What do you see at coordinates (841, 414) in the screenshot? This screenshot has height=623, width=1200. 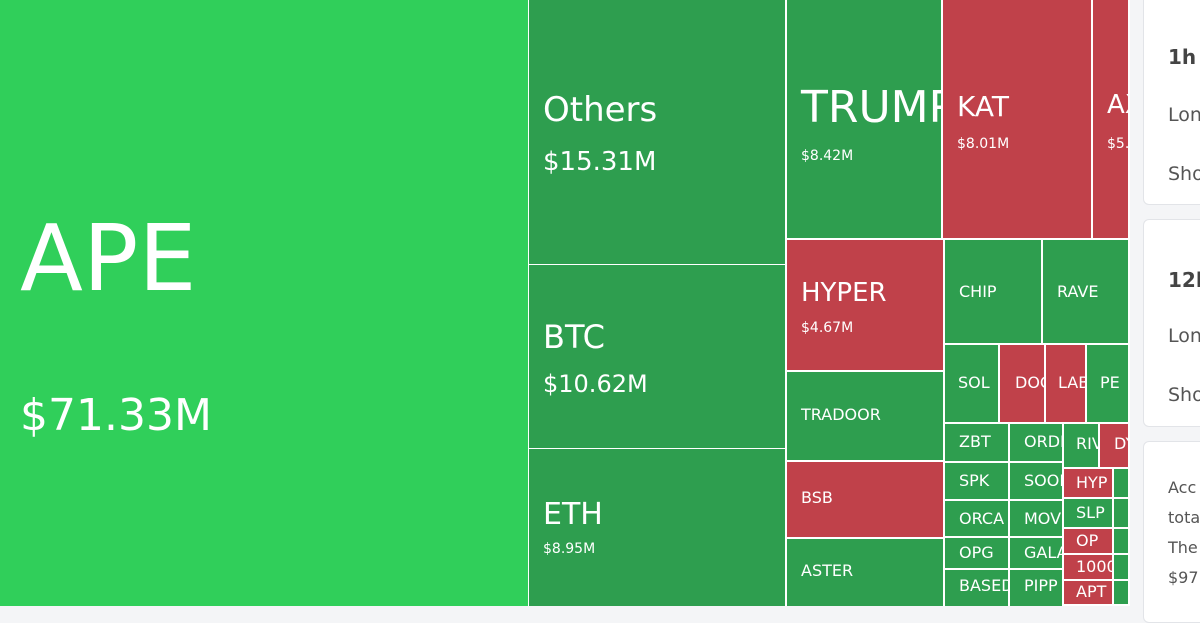 I see `tile-label: TRADOOR` at bounding box center [841, 414].